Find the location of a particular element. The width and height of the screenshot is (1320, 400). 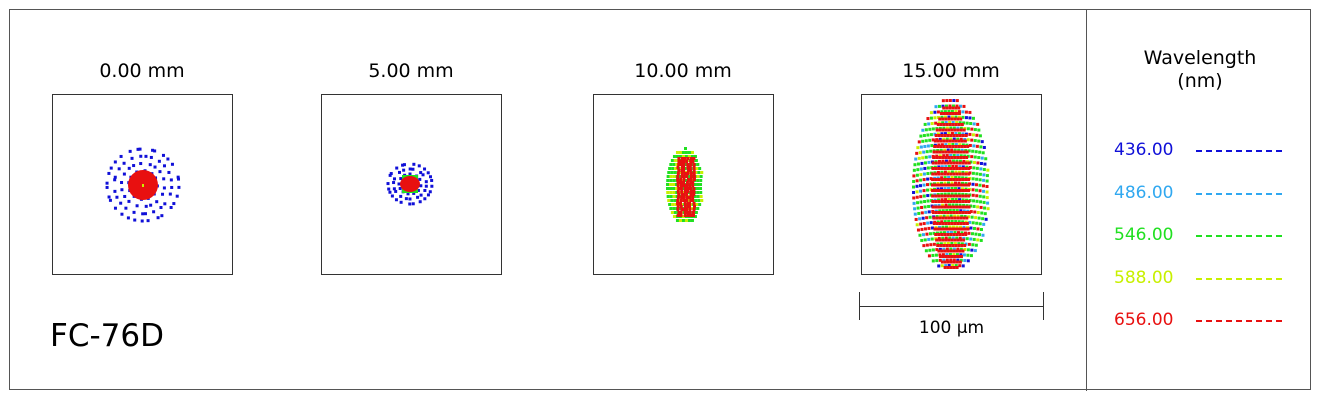

legend-item: 436.00 is located at coordinates (1199, 151).